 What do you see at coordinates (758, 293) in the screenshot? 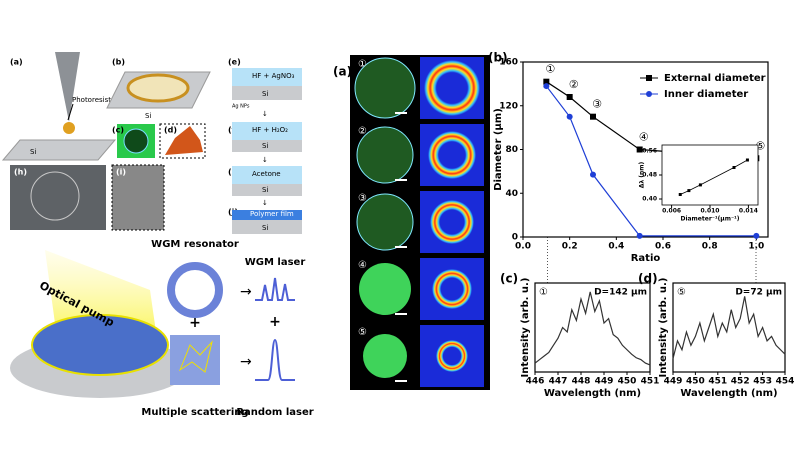
I see `annotation: D=72 μm` at bounding box center [758, 293].